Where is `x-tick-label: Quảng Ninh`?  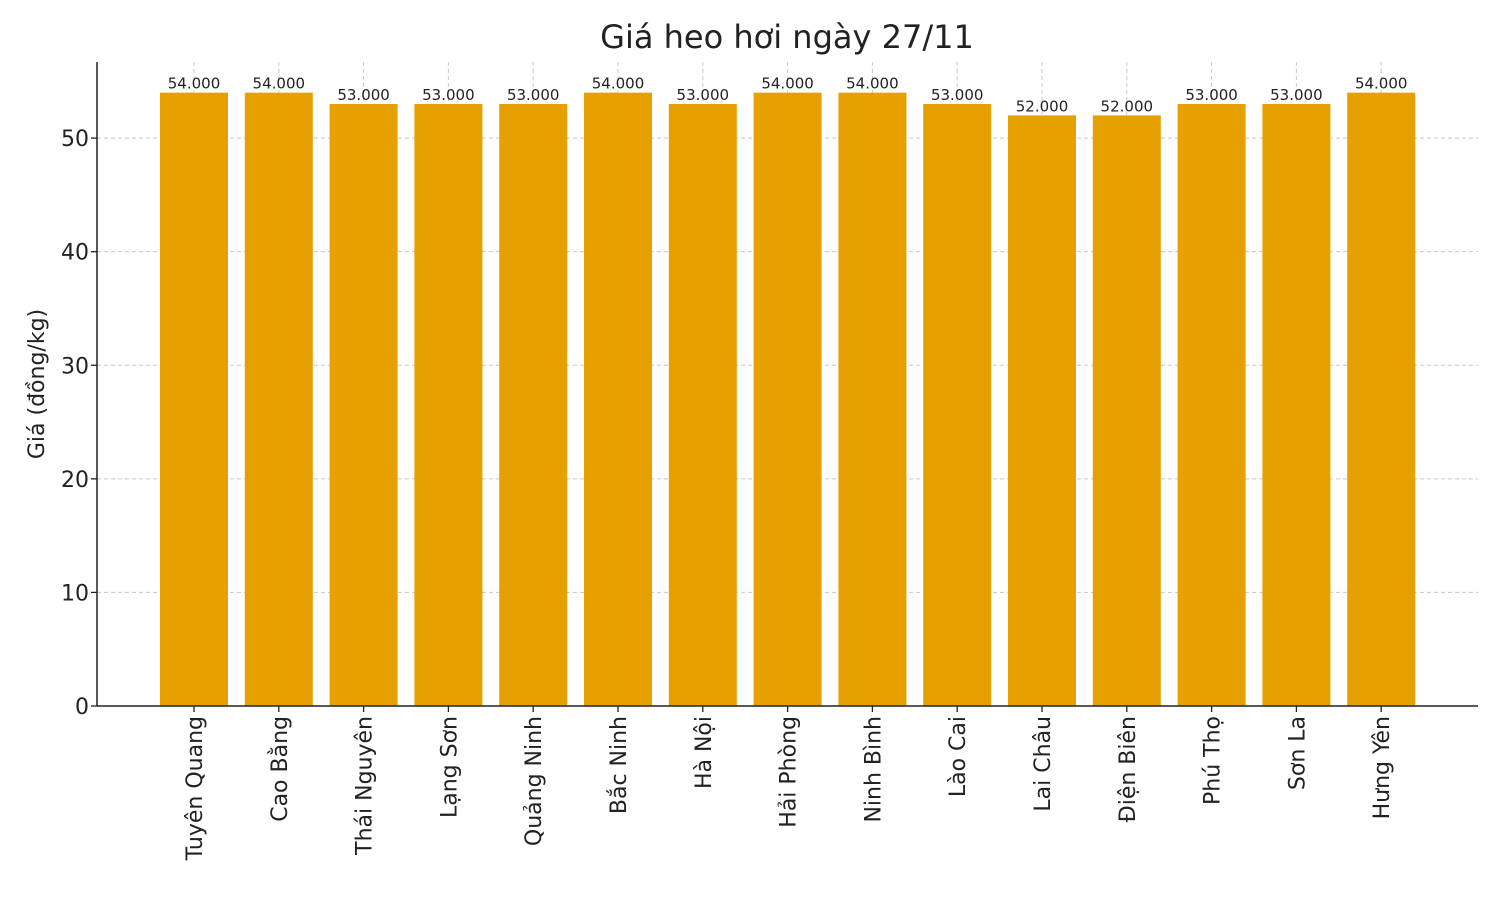 x-tick-label: Quảng Ninh is located at coordinates (534, 781).